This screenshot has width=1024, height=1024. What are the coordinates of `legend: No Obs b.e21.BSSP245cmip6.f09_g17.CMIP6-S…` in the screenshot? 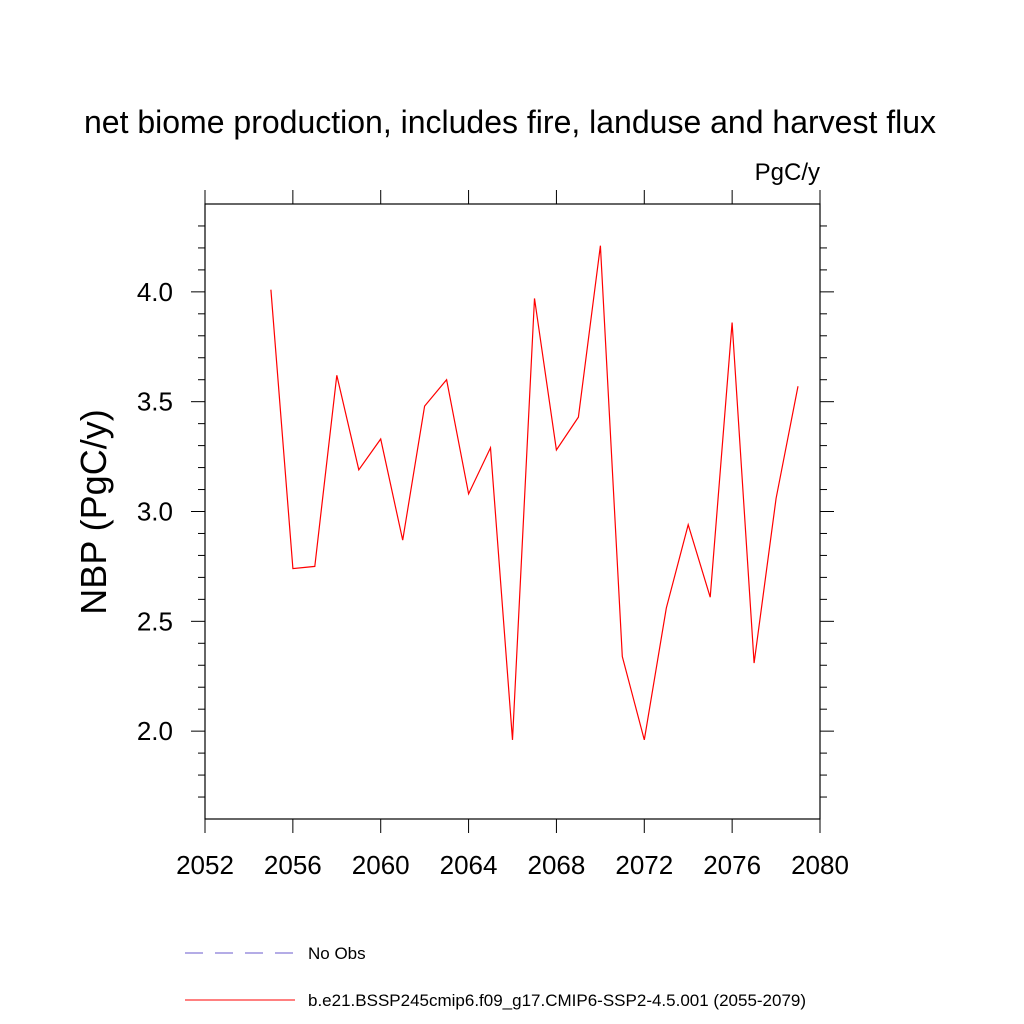 It's located at (495, 977).